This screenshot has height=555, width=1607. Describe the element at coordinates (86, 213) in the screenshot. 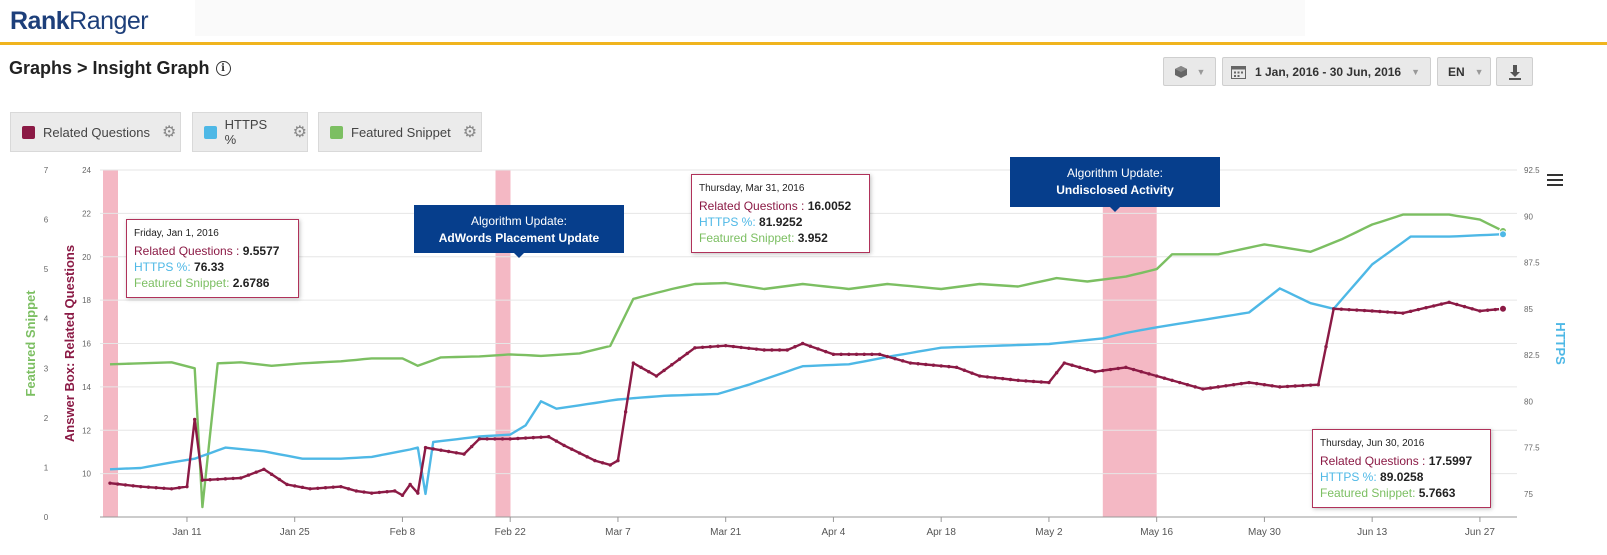

I see `rq-axis-tick: 22` at that location.